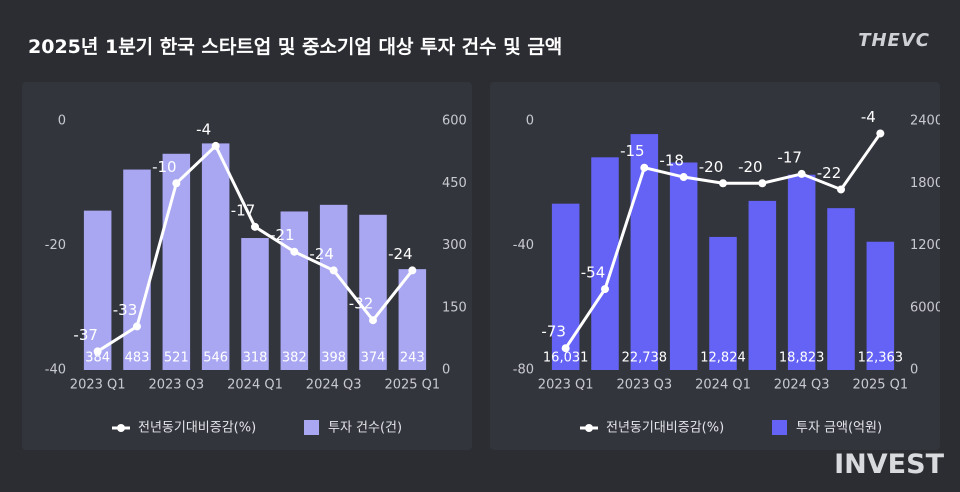 This screenshot has width=960, height=492. What do you see at coordinates (255, 358) in the screenshot?
I see `bar-value-label: 318` at bounding box center [255, 358].